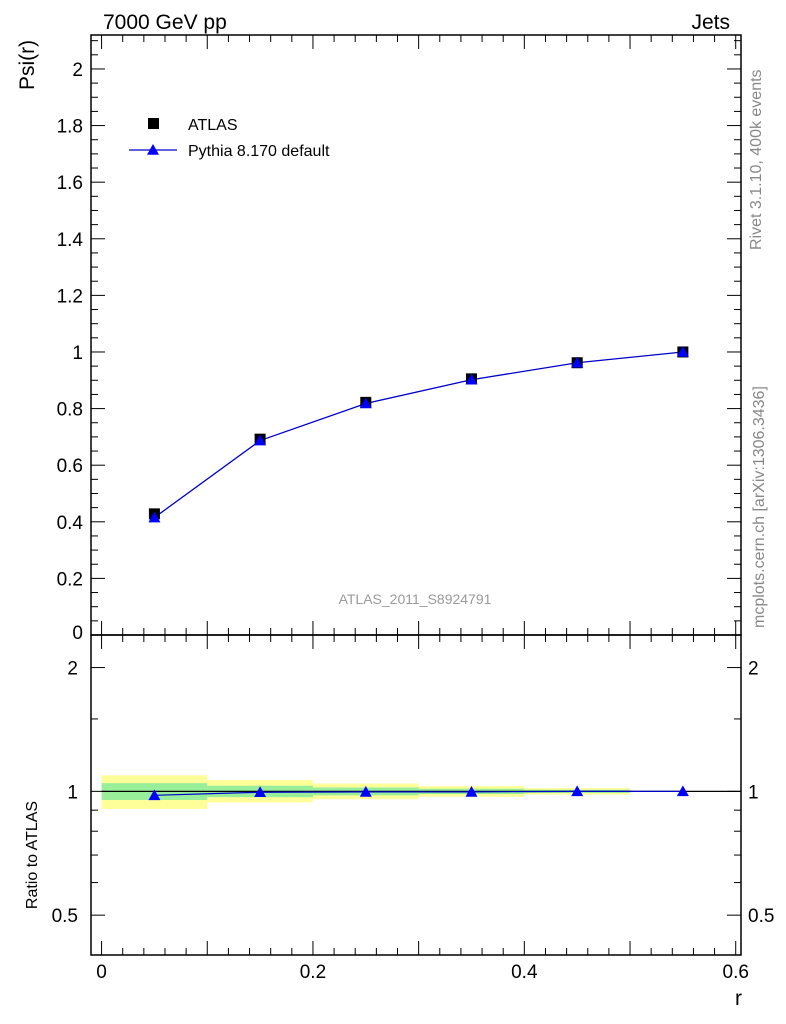  I want to click on x-tick-label: 0.2, so click(313, 972).